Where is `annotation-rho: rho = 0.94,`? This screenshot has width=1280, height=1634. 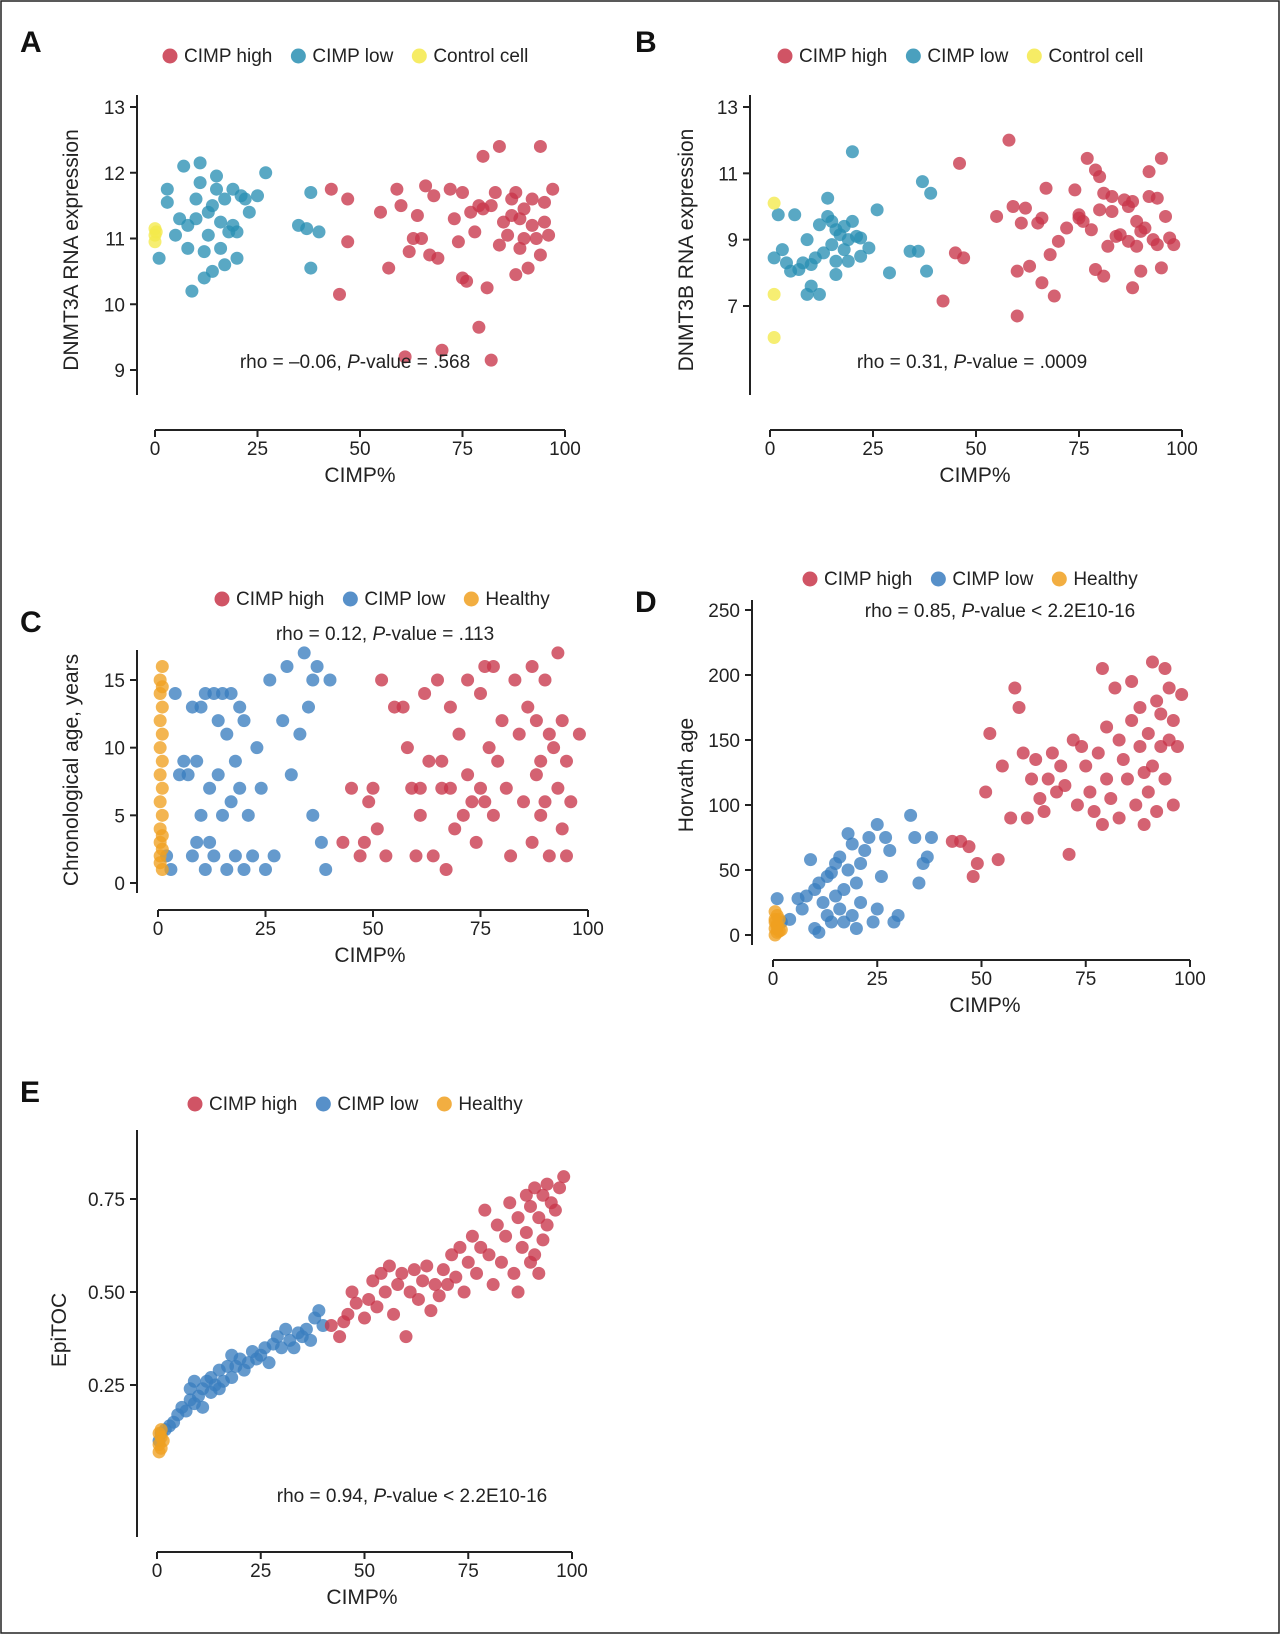
annotation-rho: rho = 0.94, is located at coordinates (325, 1496).